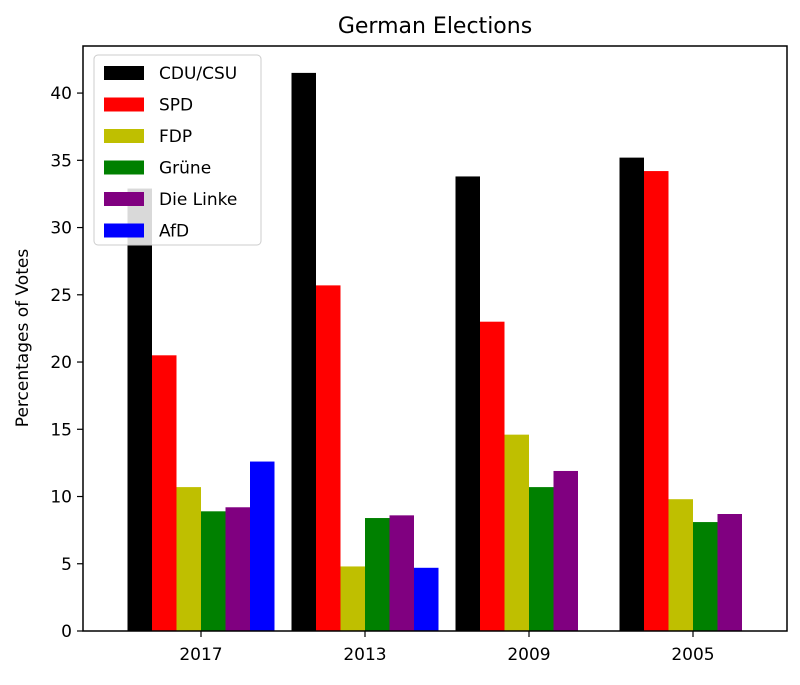 This screenshot has width=800, height=685. I want to click on bar-2017-fdp, so click(188, 559).